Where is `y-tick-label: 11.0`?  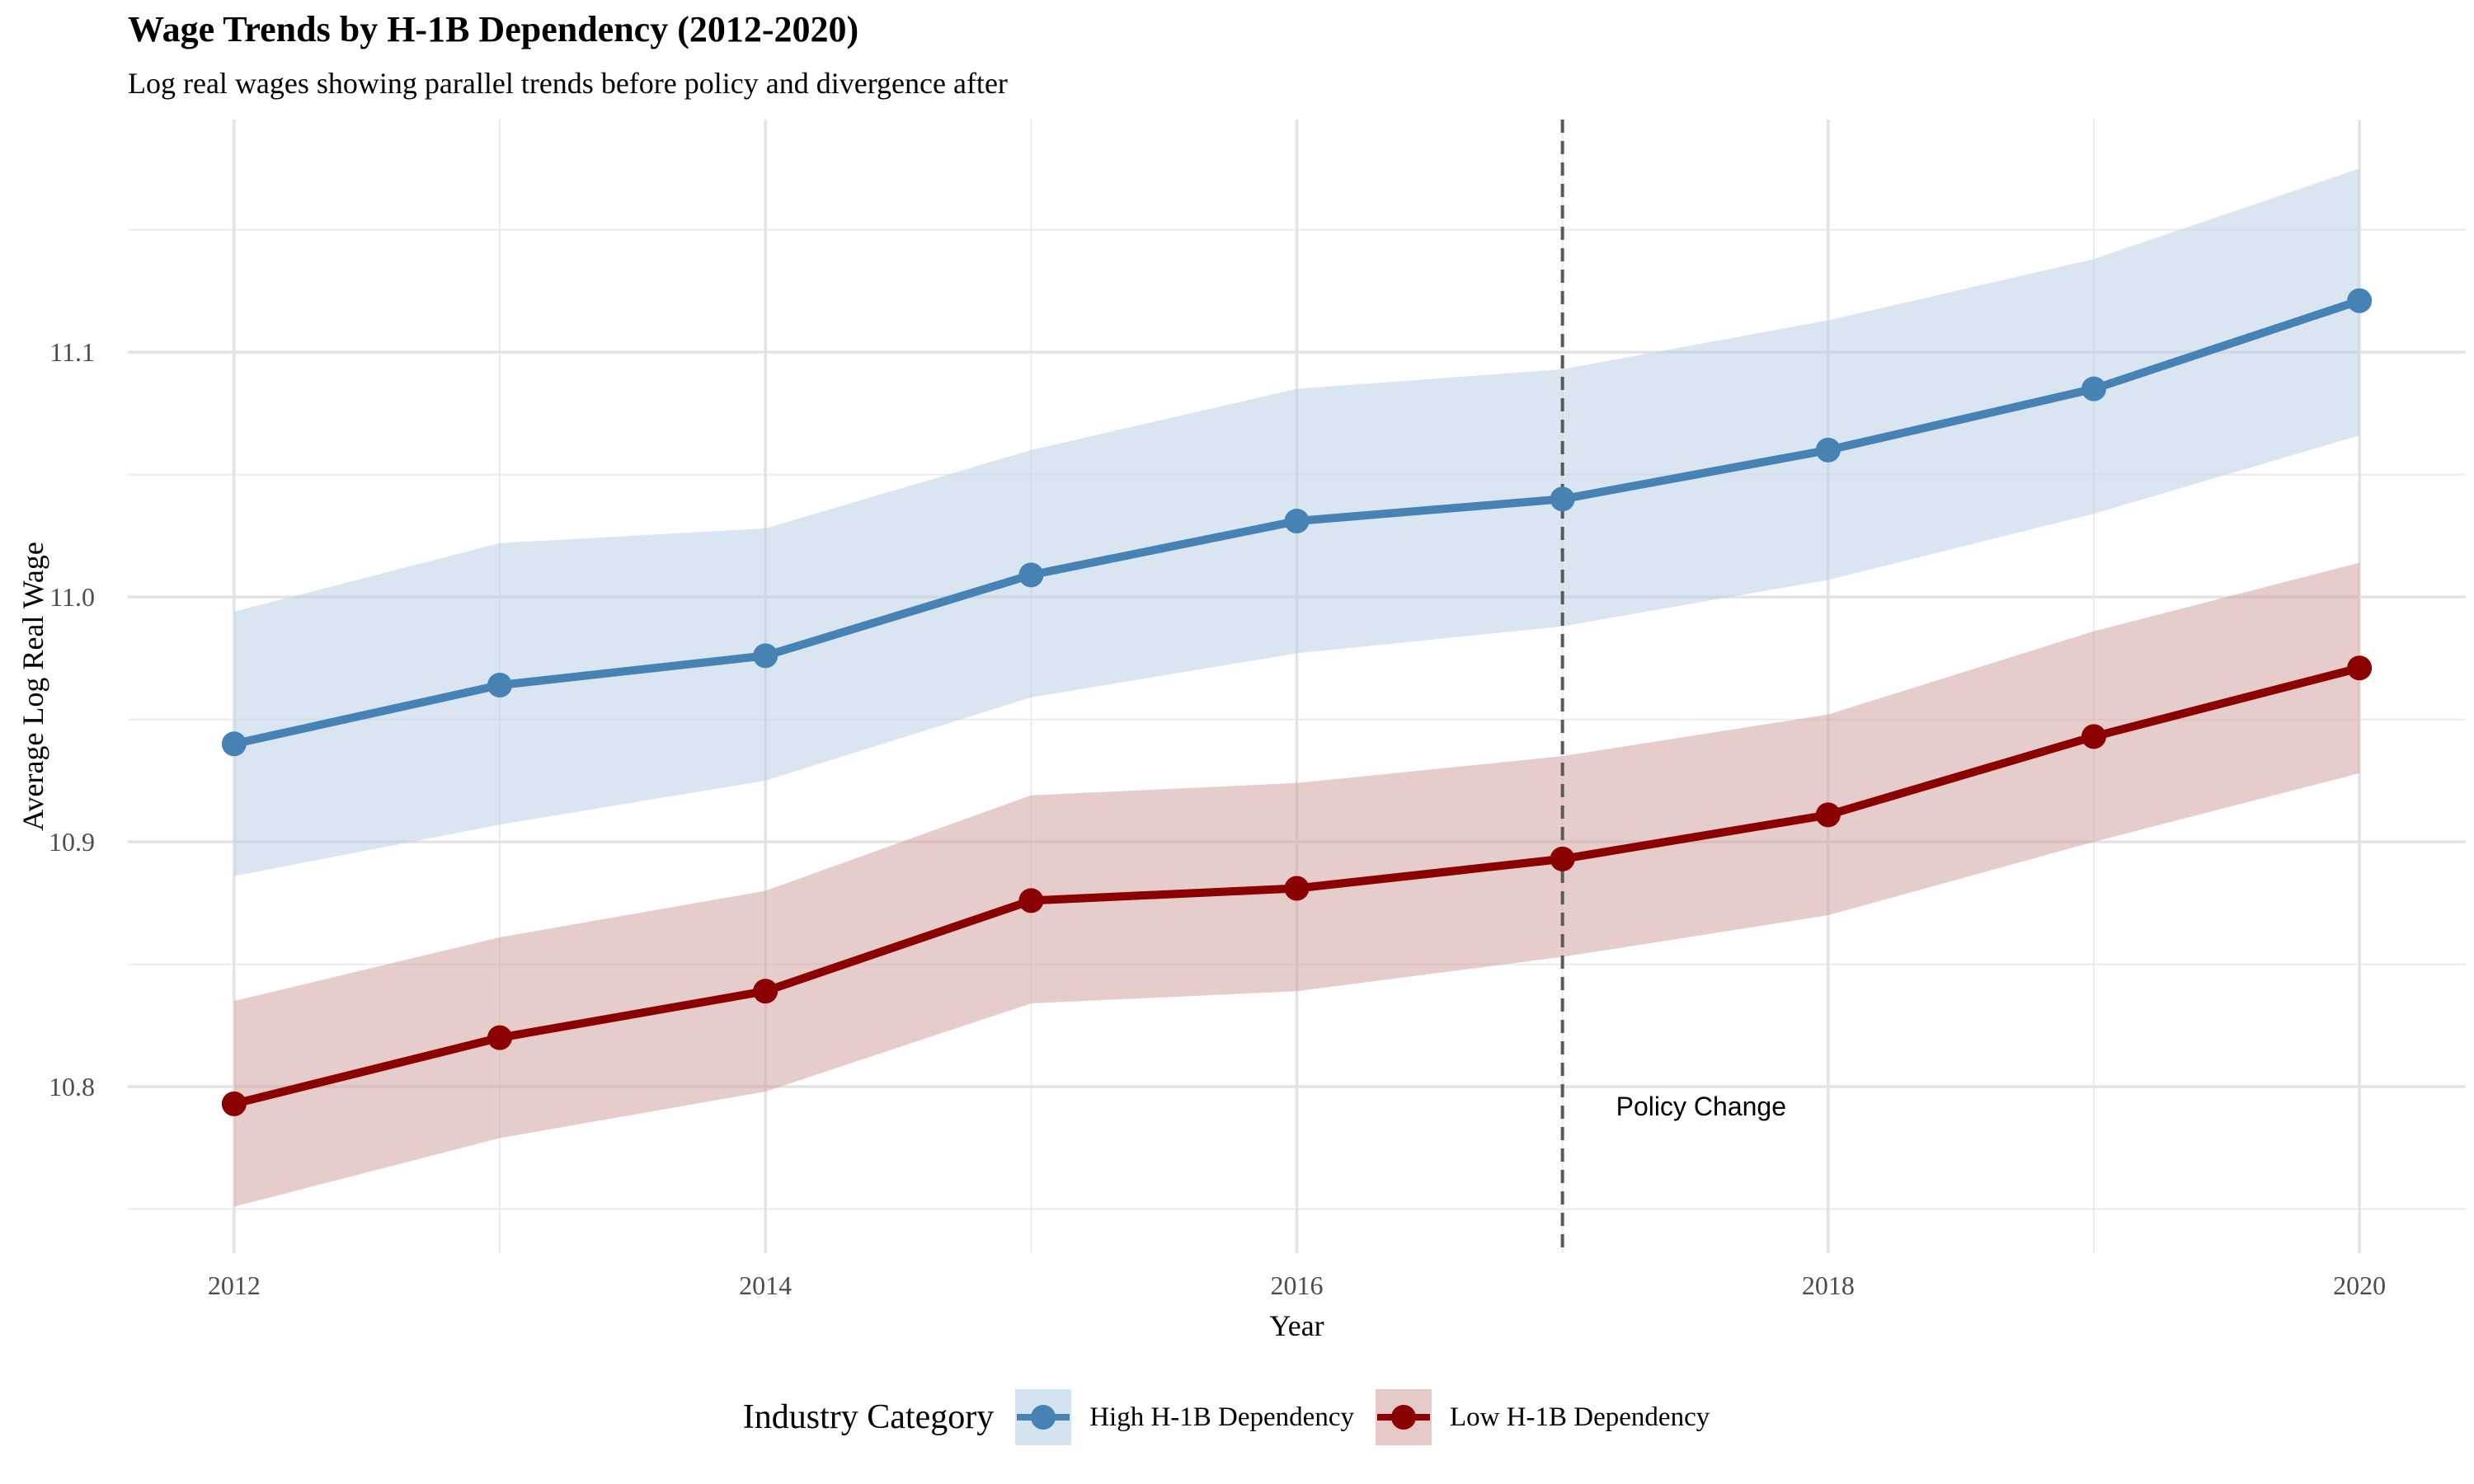
y-tick-label: 11.0 is located at coordinates (72, 597).